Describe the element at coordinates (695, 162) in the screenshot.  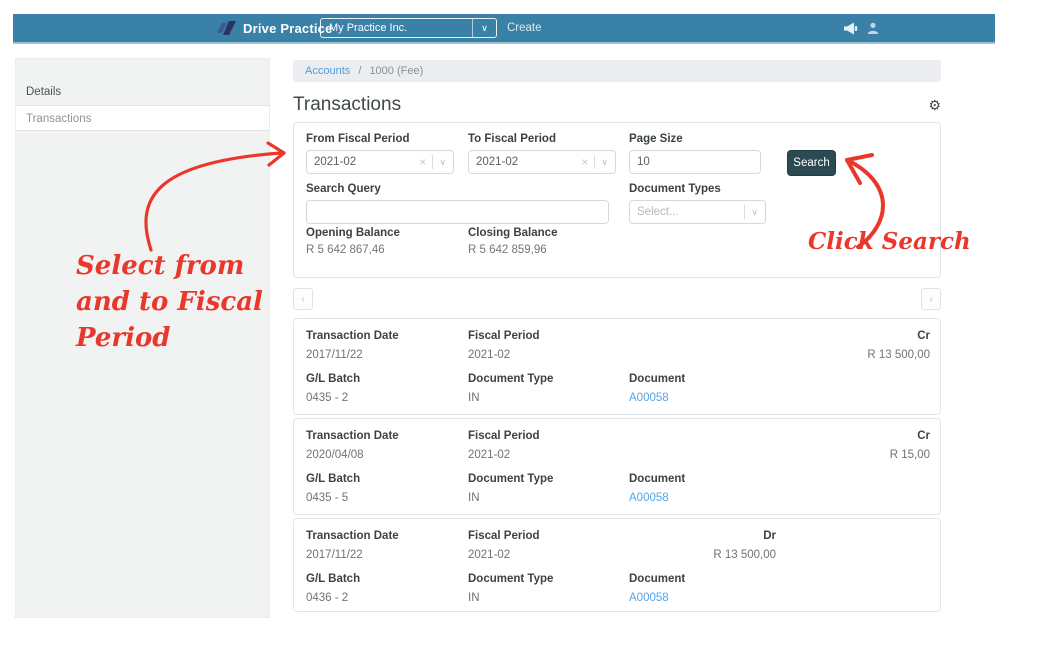
I see `page-size-input` at that location.